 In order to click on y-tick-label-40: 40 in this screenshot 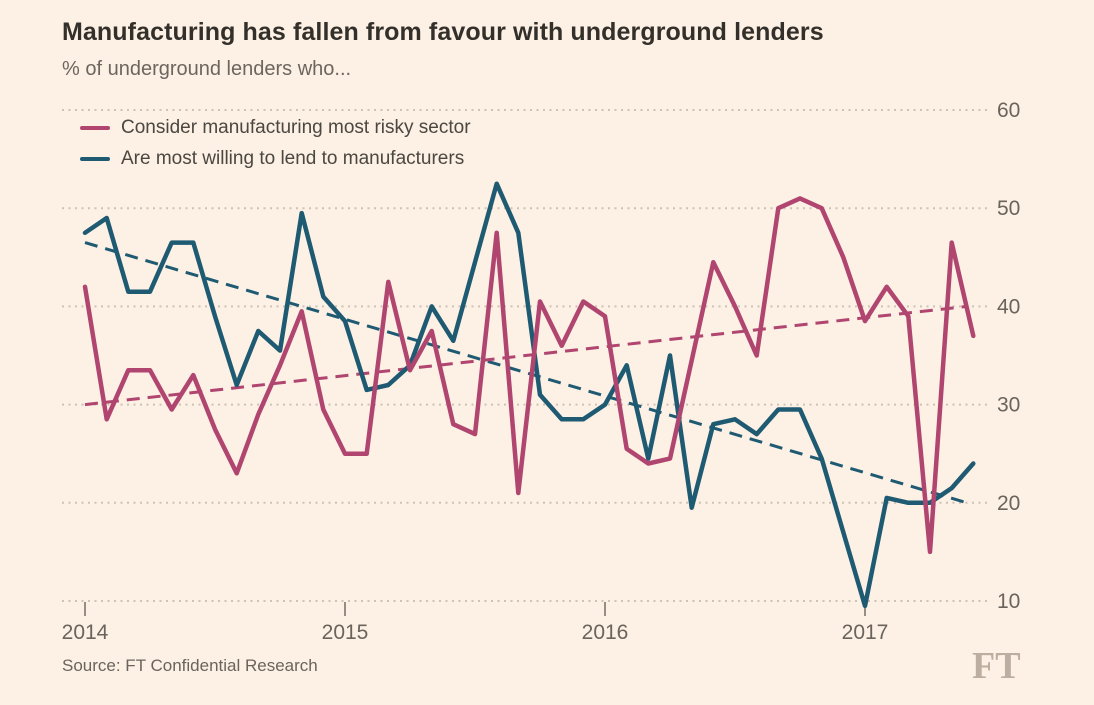, I will do `click(1008, 306)`.